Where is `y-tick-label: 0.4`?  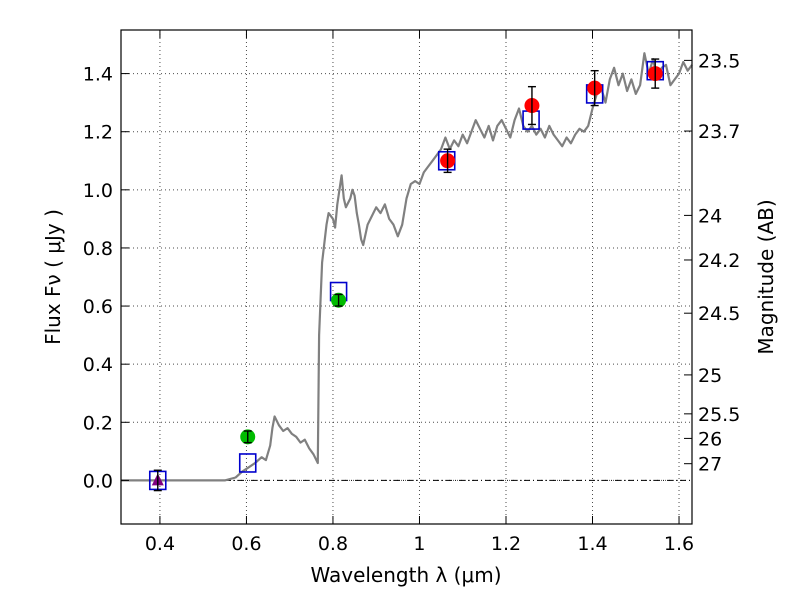
y-tick-label: 0.4 is located at coordinates (98, 365).